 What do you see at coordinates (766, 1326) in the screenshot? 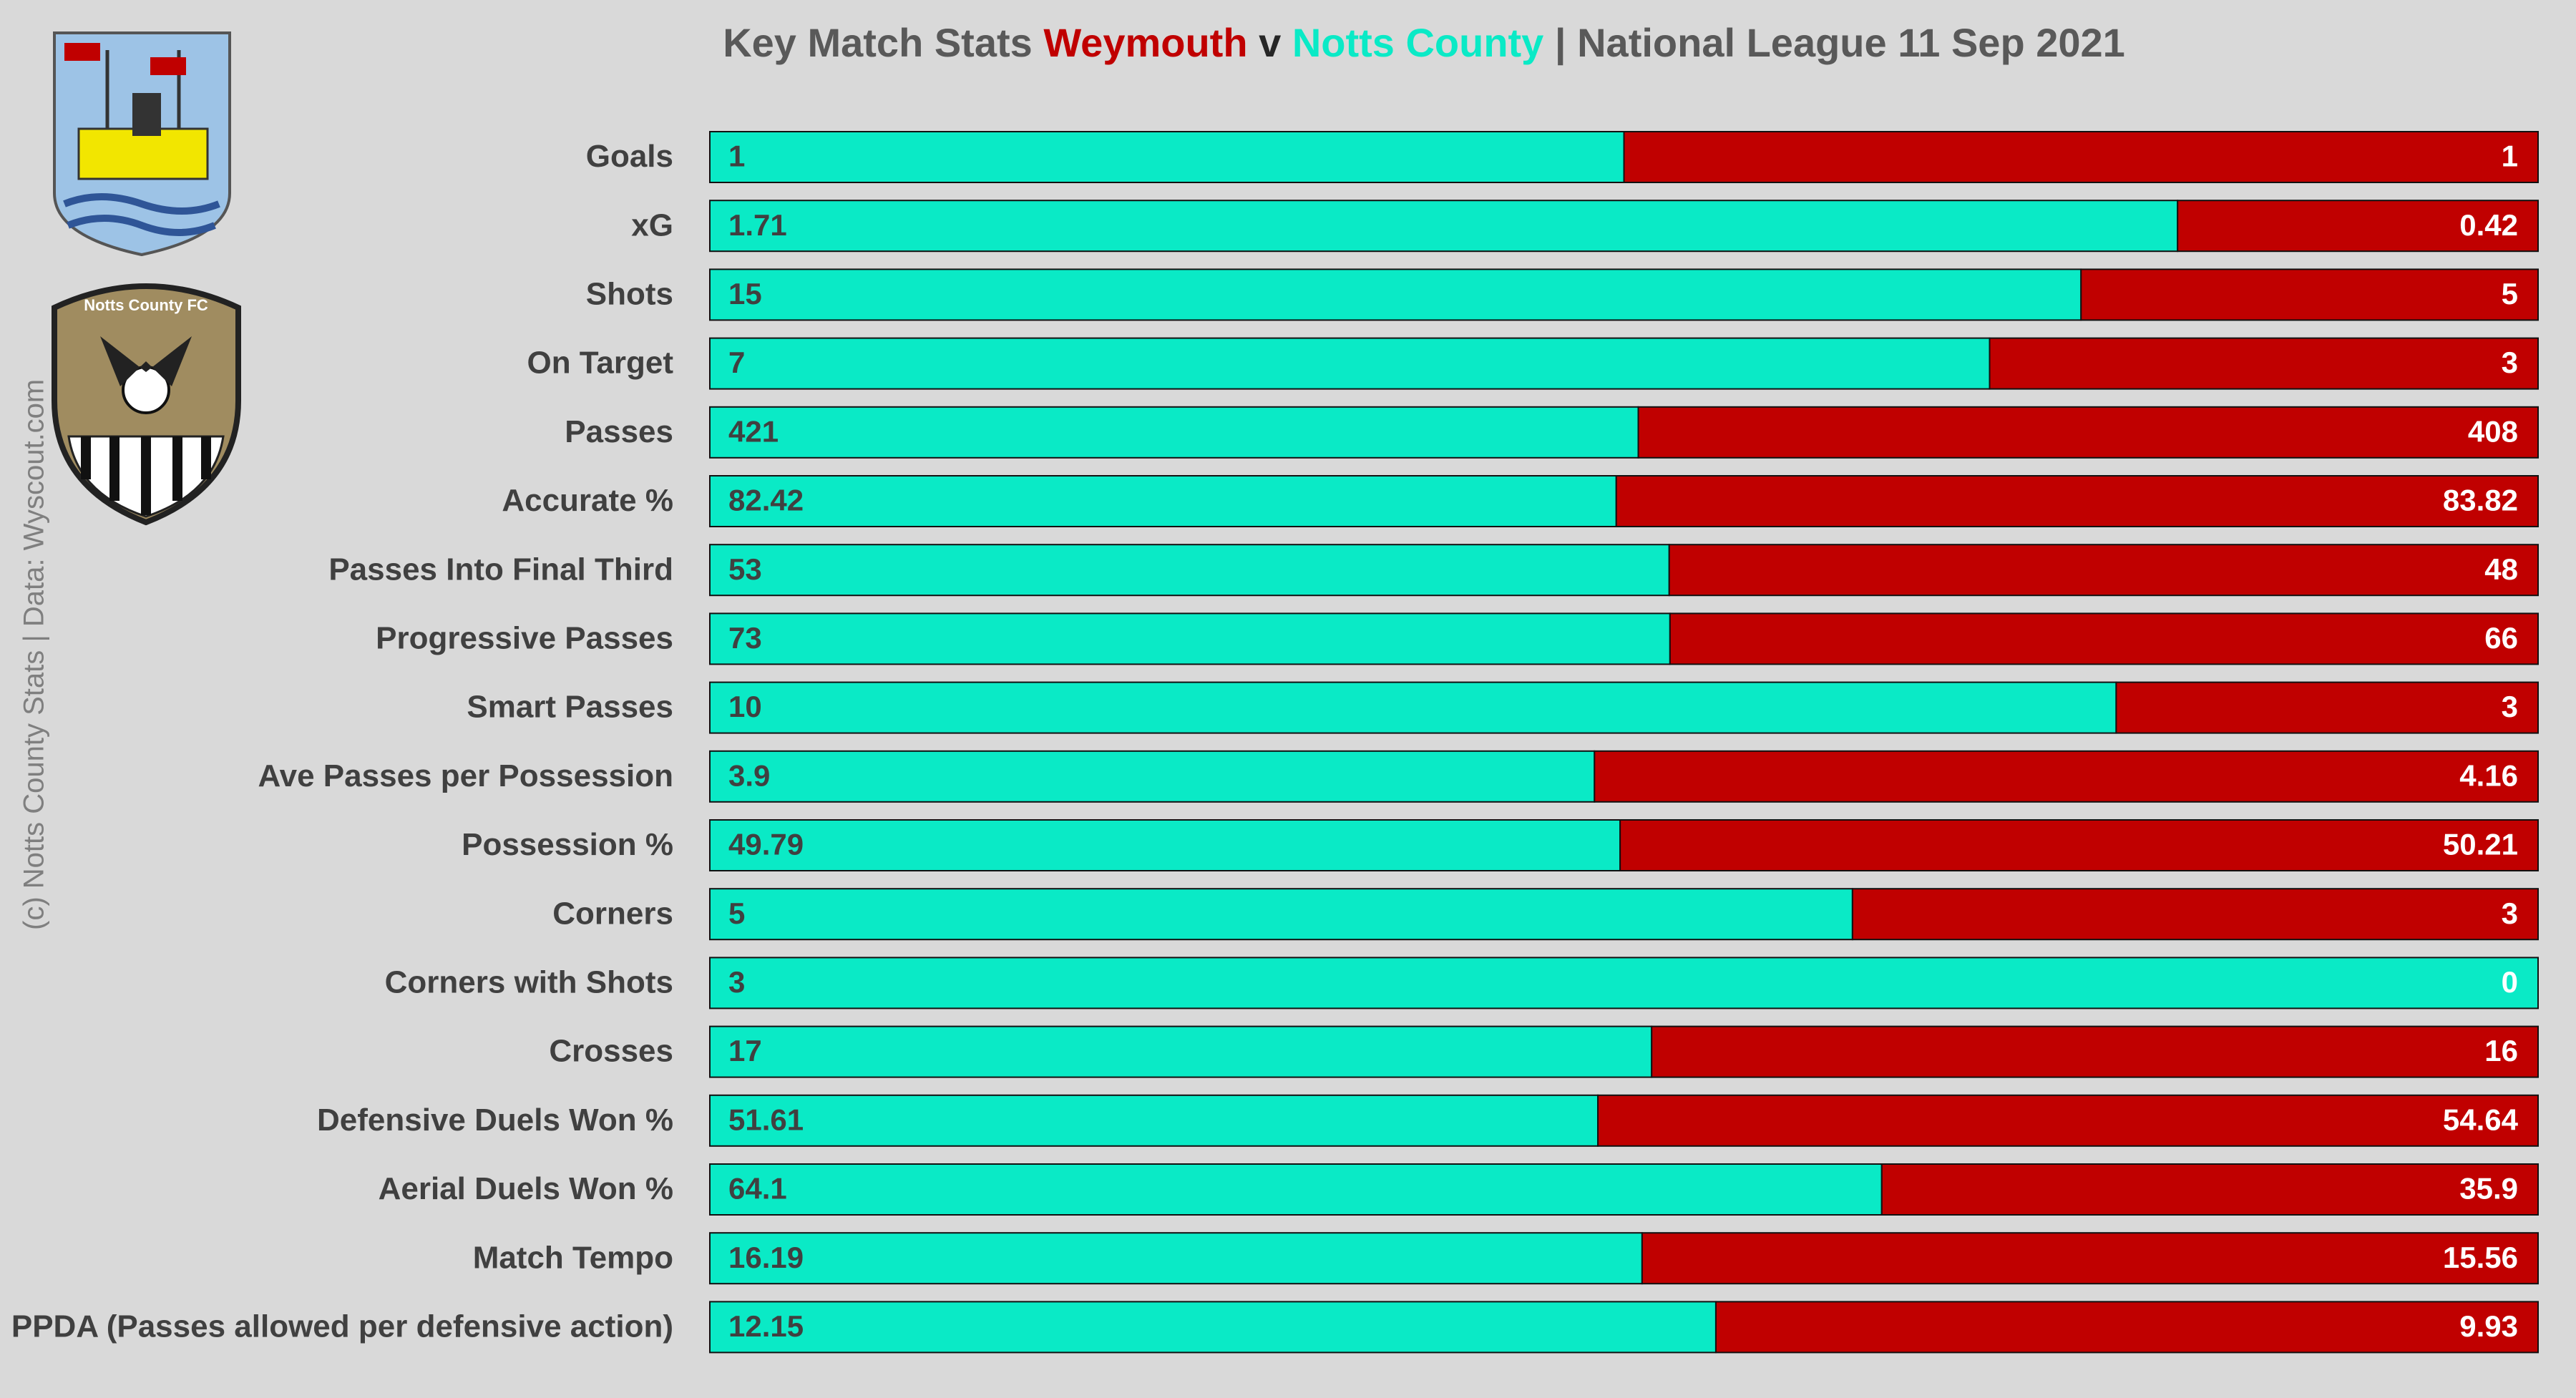
I see `value-label: 12.15` at bounding box center [766, 1326].